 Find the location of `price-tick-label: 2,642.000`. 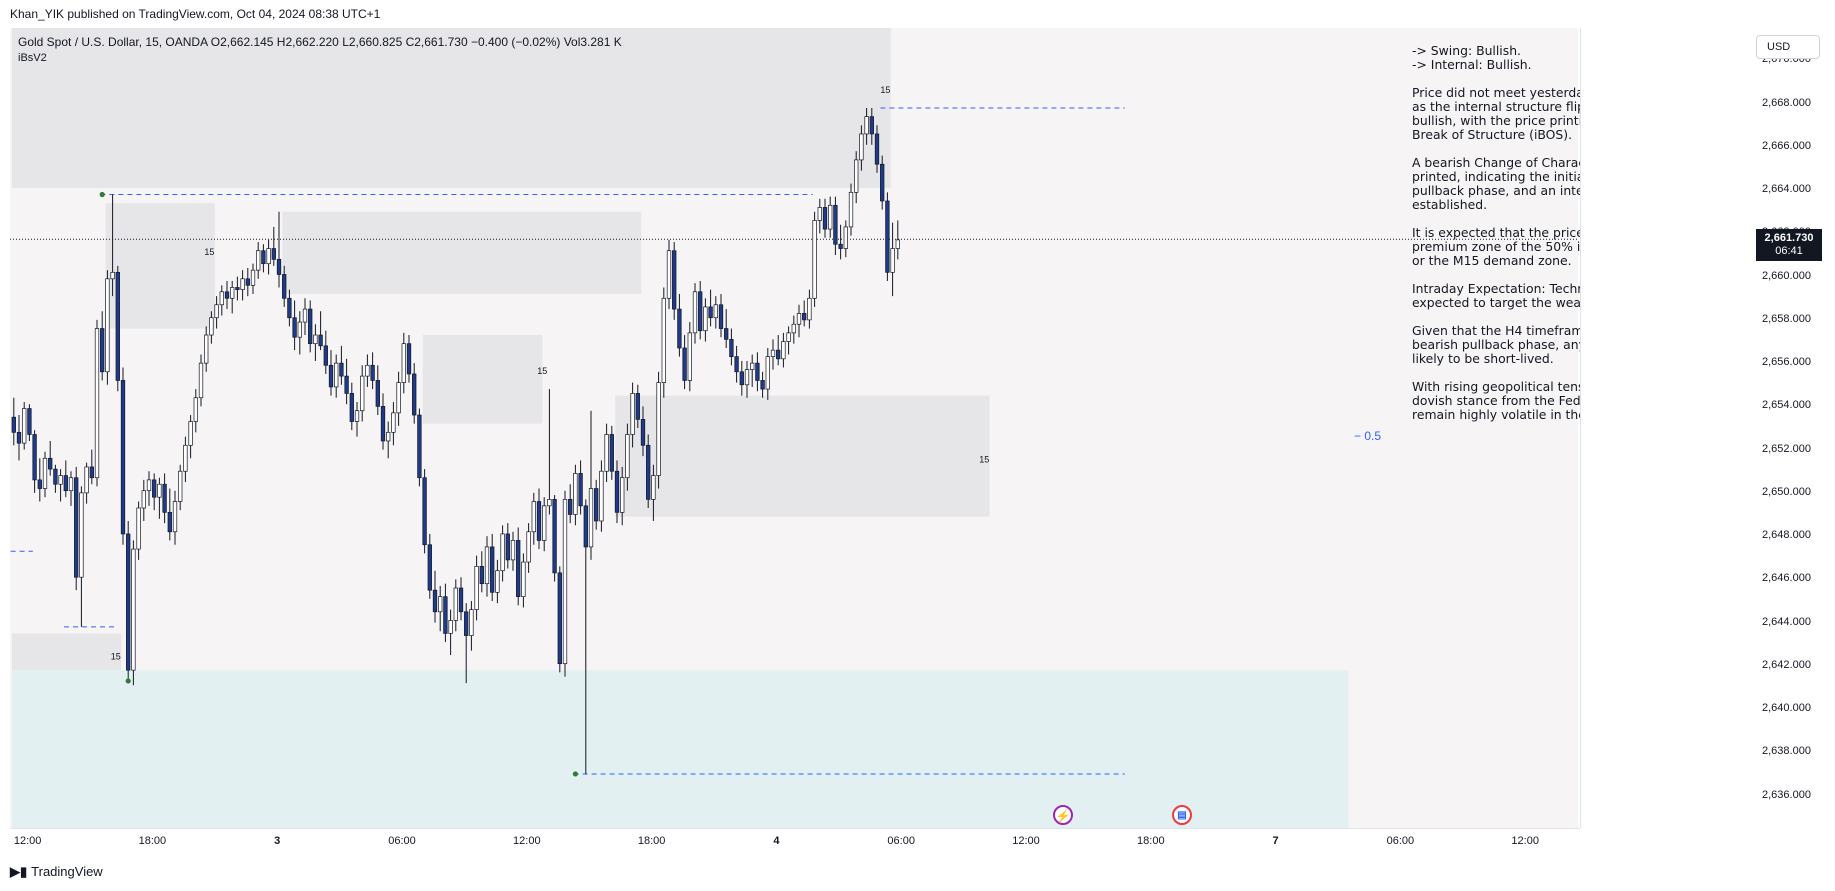

price-tick-label: 2,642.000 is located at coordinates (1786, 664).